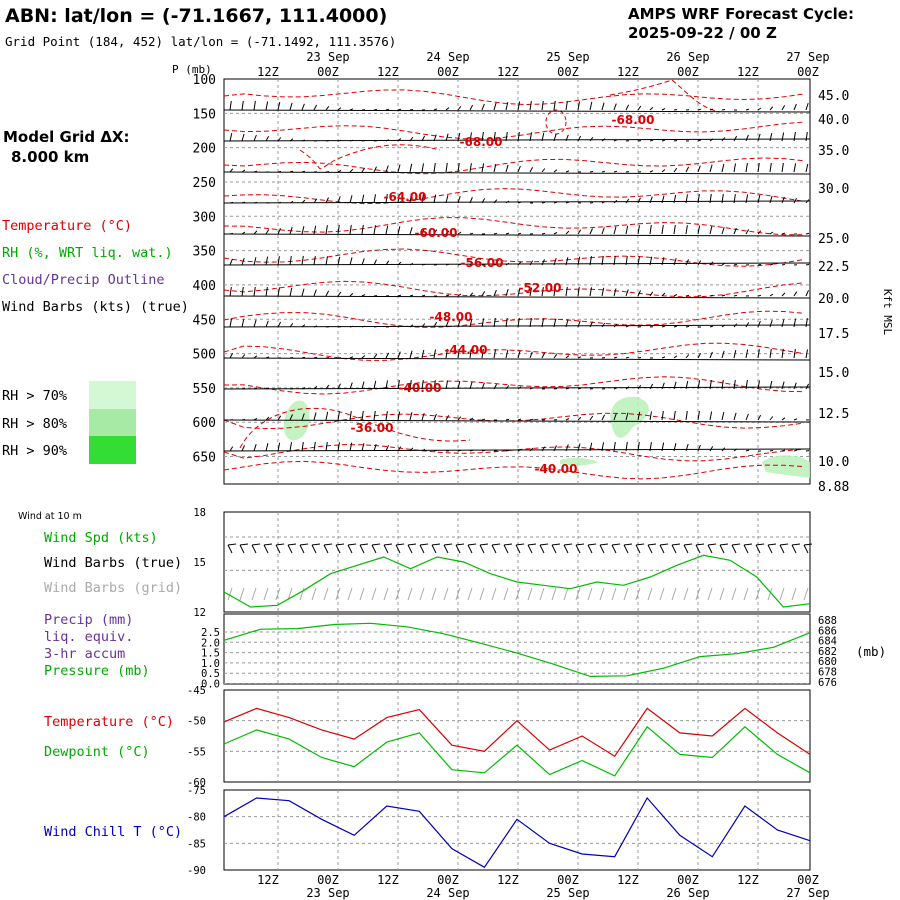 This screenshot has width=900, height=900. I want to click on legend-cloud: Cloud/Precip Outline, so click(83, 280).